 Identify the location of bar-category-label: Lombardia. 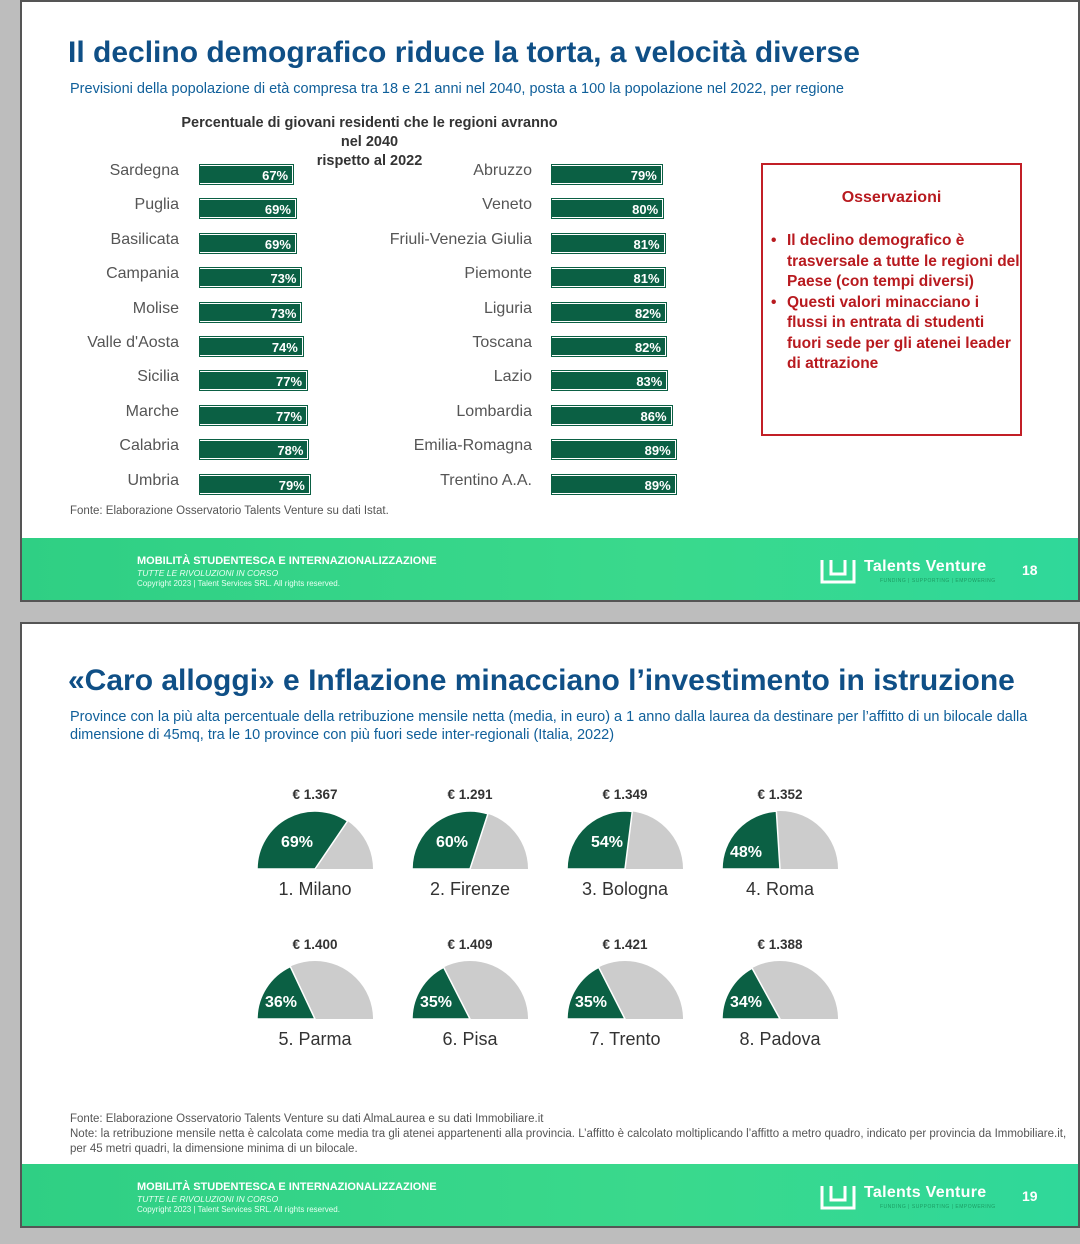
(494, 411).